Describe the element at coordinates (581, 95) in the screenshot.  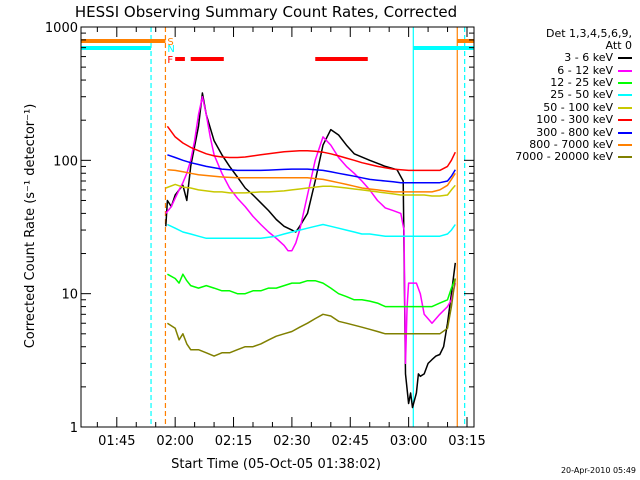
I see `legend-label: 25 - 50 keV` at that location.